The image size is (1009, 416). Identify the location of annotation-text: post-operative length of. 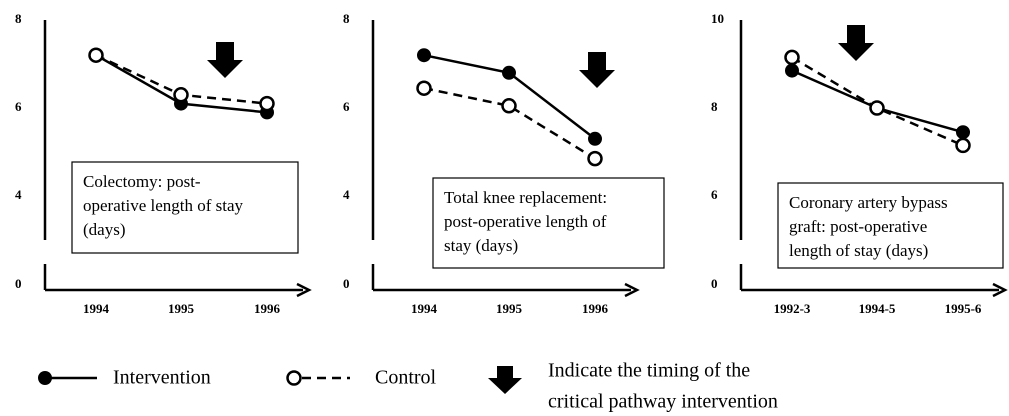
(525, 221).